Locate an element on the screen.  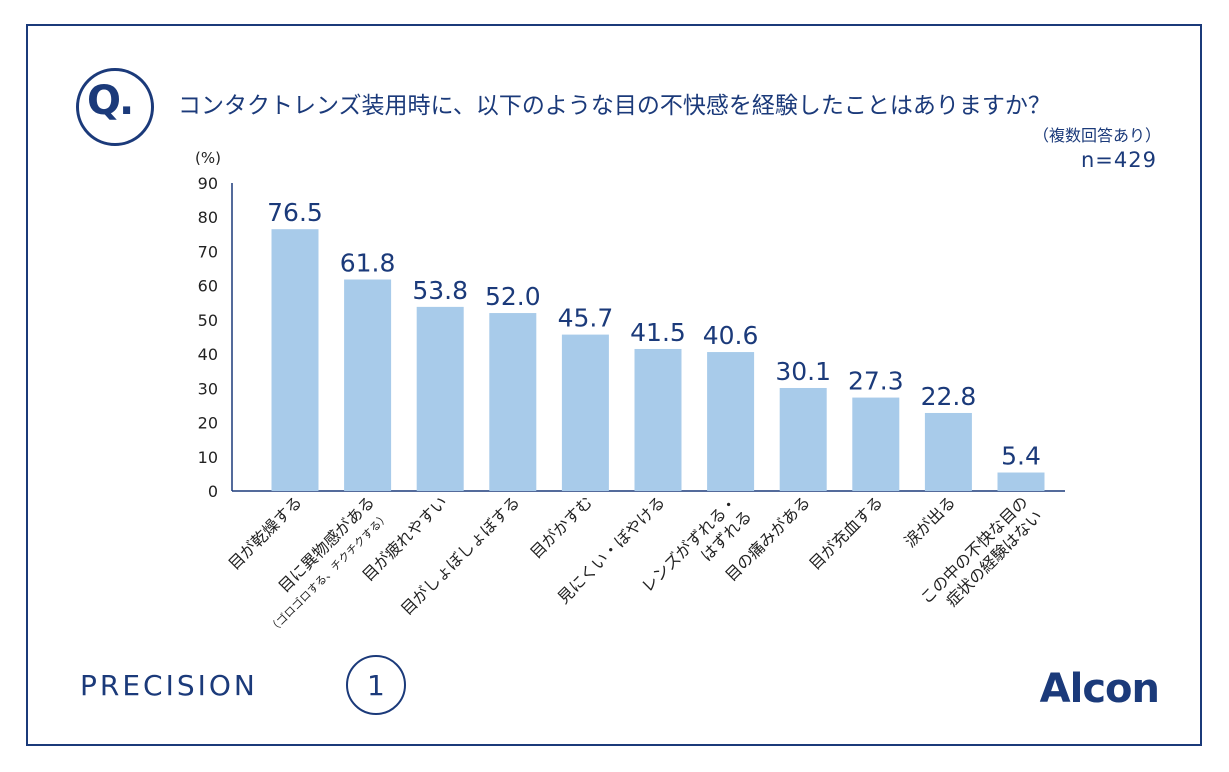
precision1-logo-ring: 1 is located at coordinates (376, 685).